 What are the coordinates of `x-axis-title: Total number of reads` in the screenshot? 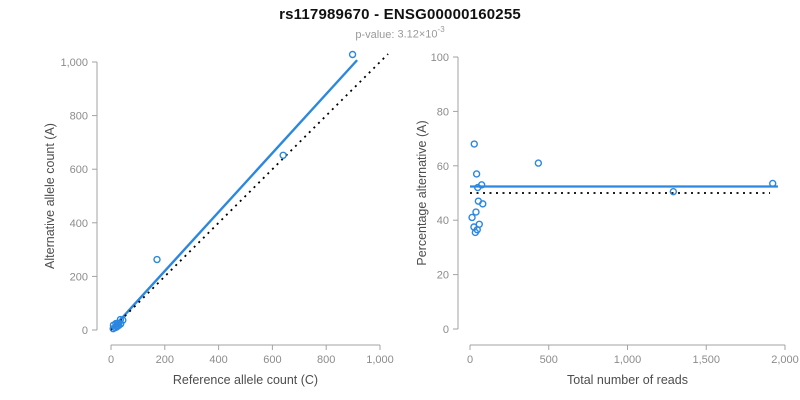 It's located at (627, 380).